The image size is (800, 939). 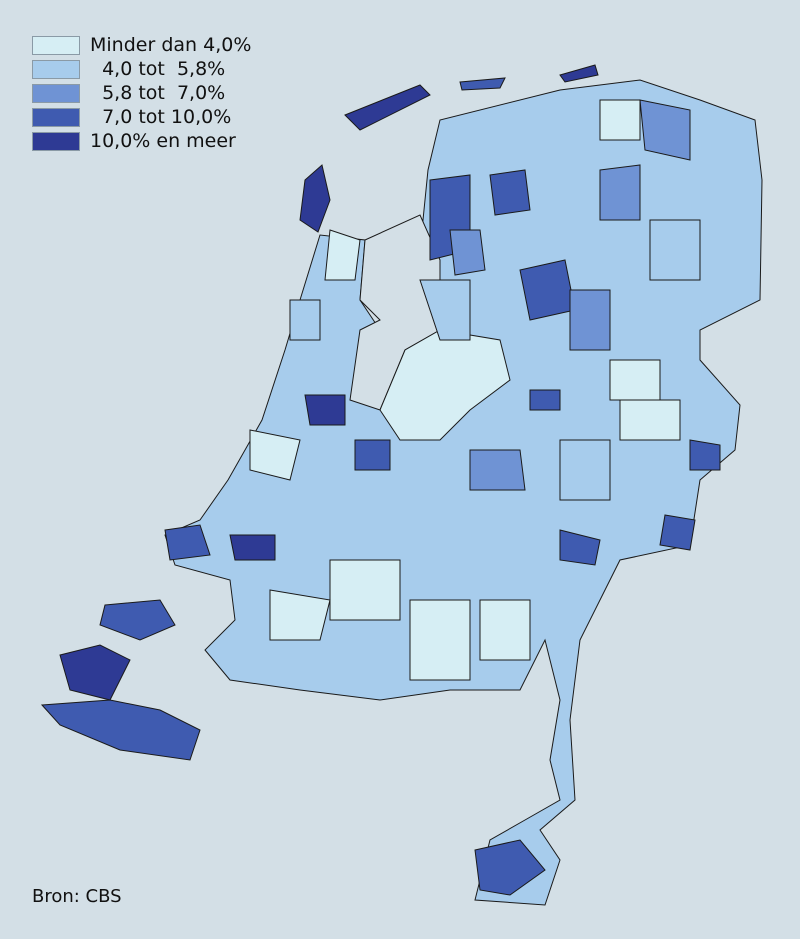 I want to click on legend-label: 10,0% en meer, so click(x=163, y=141).